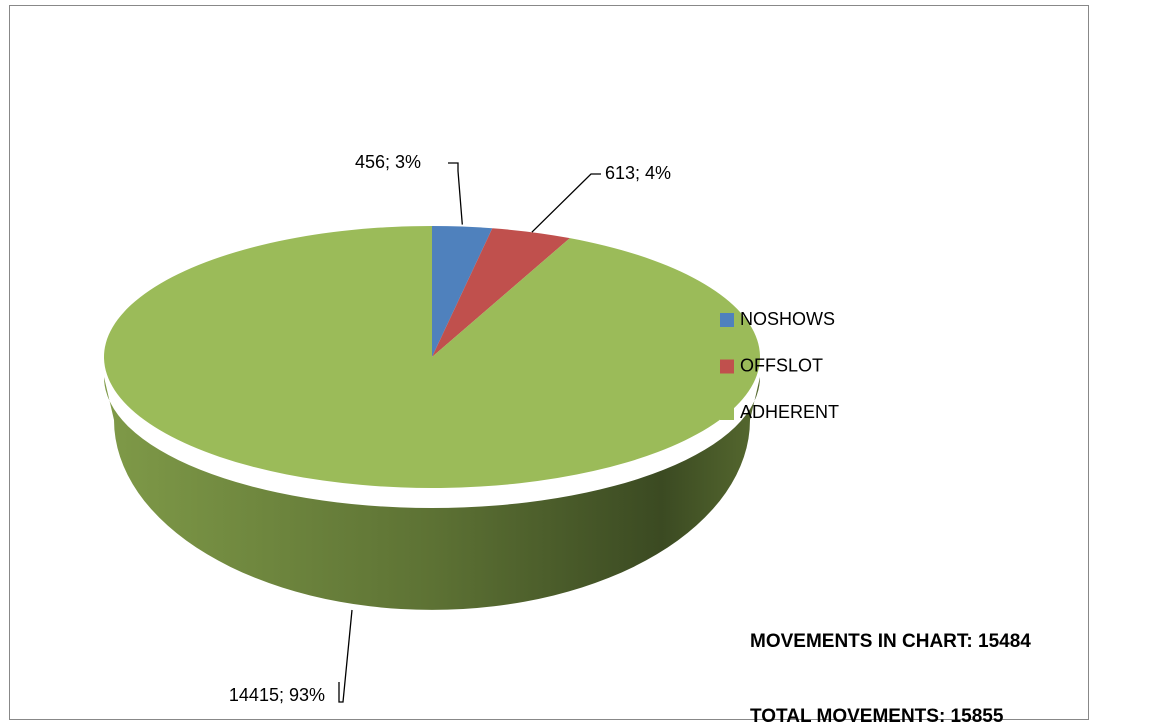 Image resolution: width=1153 pixels, height=722 pixels. Describe the element at coordinates (789, 412) in the screenshot. I see `legend-label: ADHERENT` at that location.